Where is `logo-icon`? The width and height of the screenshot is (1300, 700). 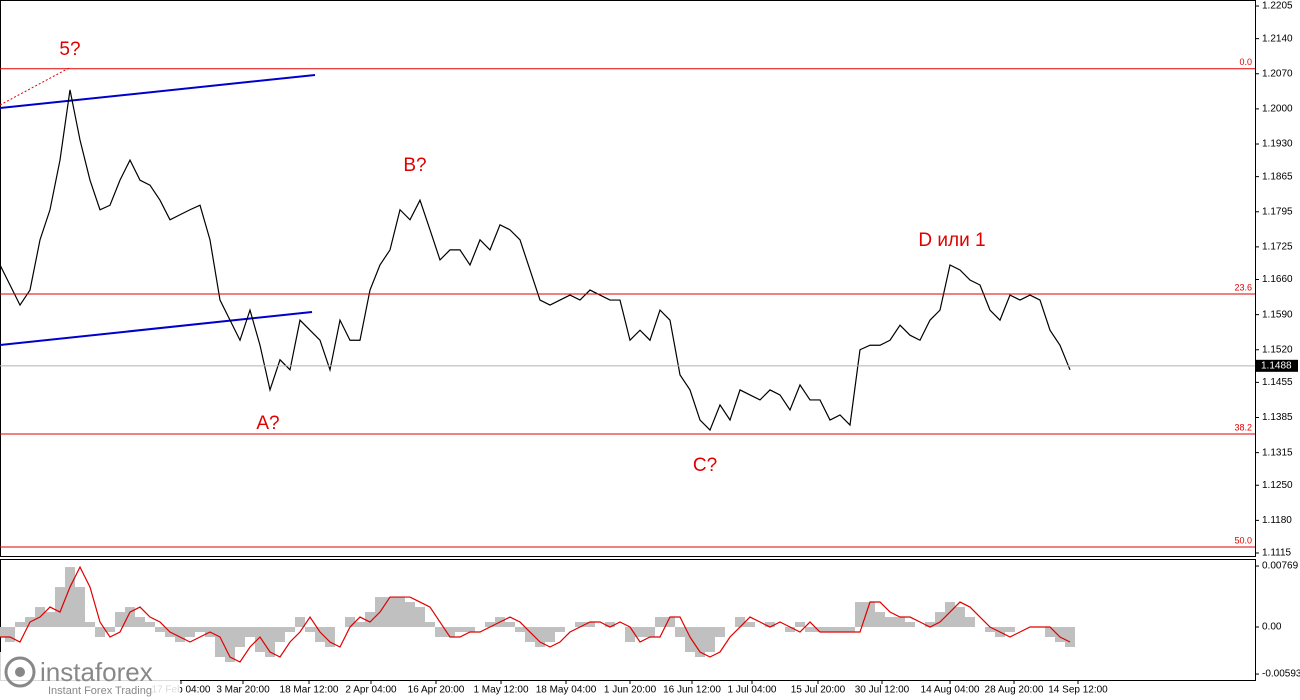 logo-icon is located at coordinates (20, 672).